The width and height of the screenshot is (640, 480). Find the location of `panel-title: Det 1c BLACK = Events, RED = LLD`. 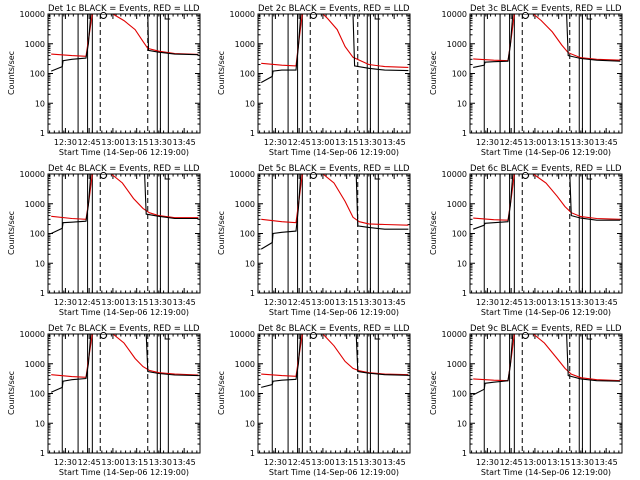

panel-title: Det 1c BLACK = Events, RED = LLD is located at coordinates (124, 9).